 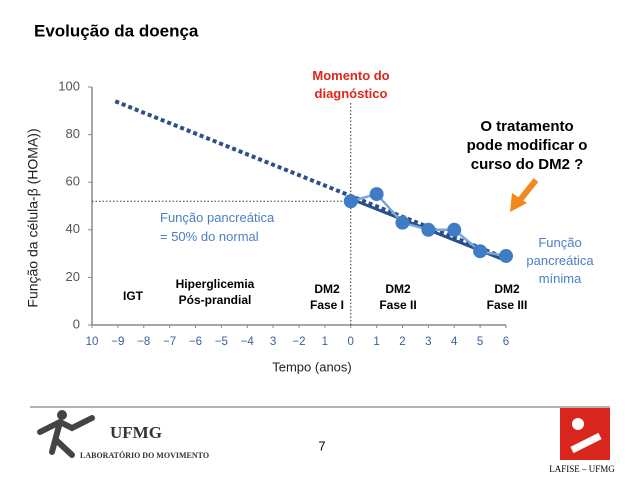 What do you see at coordinates (327, 297) in the screenshot?
I see `stage-label: DM2 Fase I` at bounding box center [327, 297].